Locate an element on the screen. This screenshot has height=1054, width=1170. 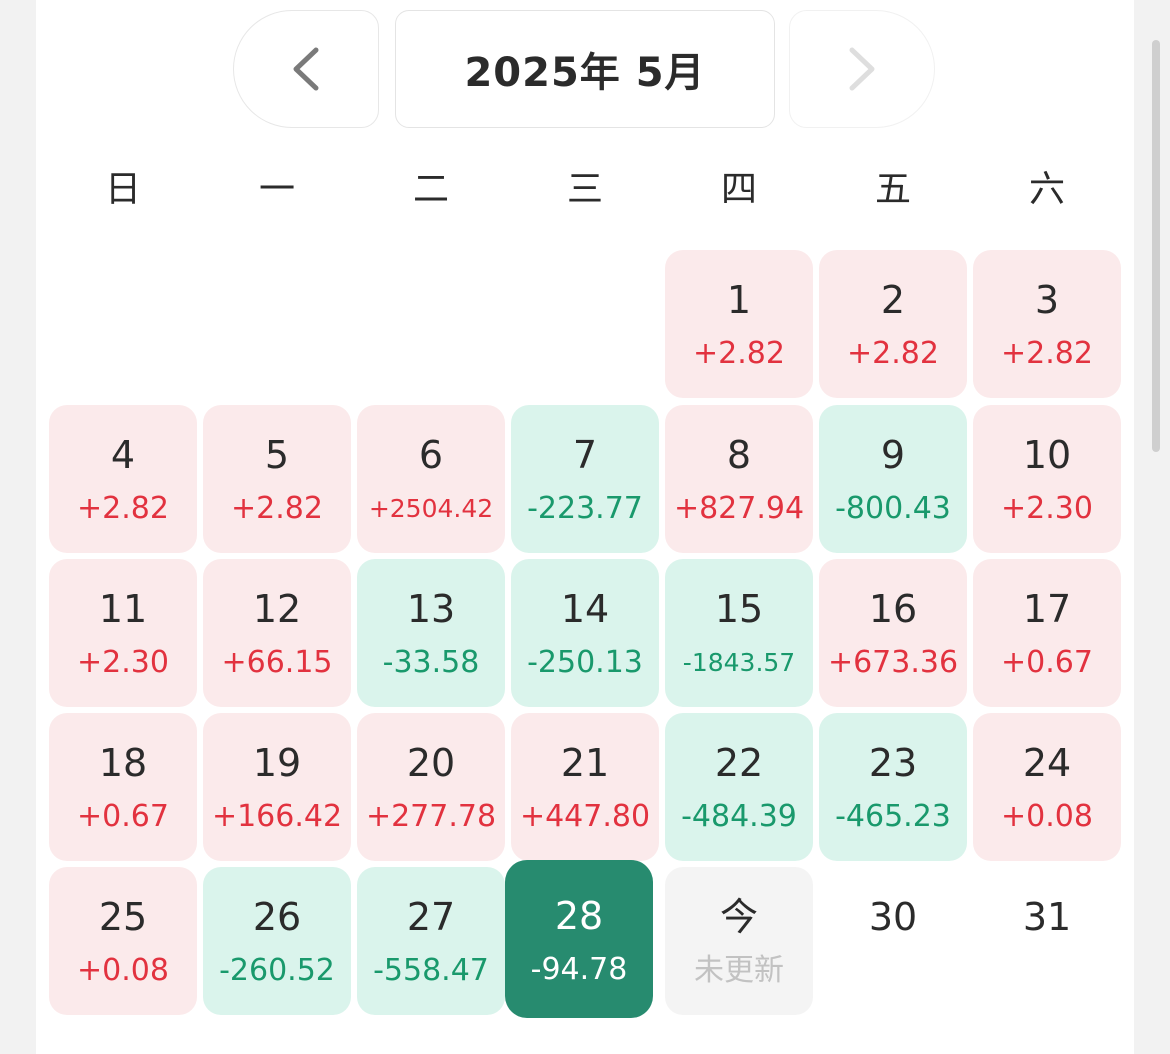
day-cell-23: 23 -465.23 is located at coordinates (893, 787).